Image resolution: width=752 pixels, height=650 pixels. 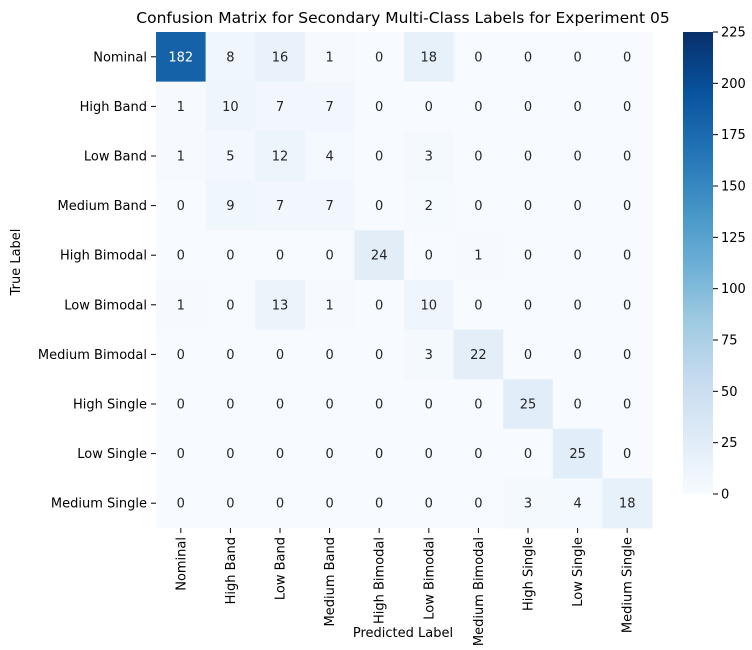 I want to click on cell-value-r2-c2: 12, so click(x=280, y=157).